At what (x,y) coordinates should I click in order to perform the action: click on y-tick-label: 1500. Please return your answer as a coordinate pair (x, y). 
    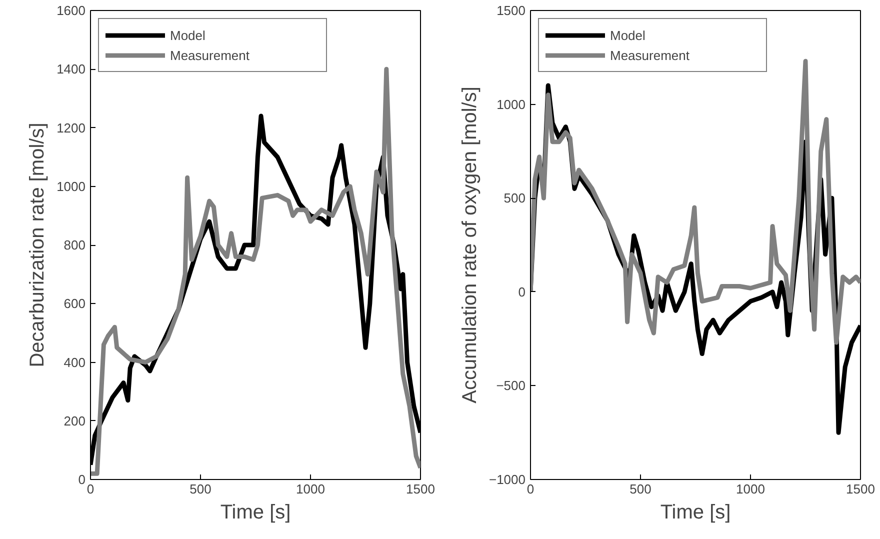
    Looking at the image, I should click on (511, 10).